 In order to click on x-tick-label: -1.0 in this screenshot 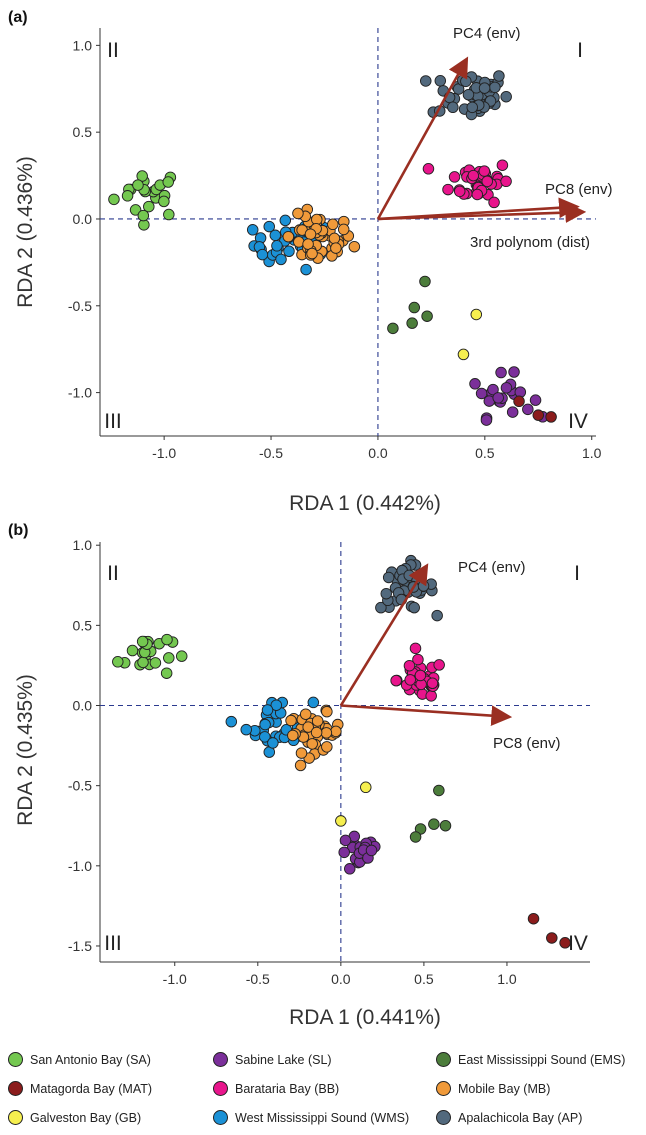, I will do `click(175, 979)`.